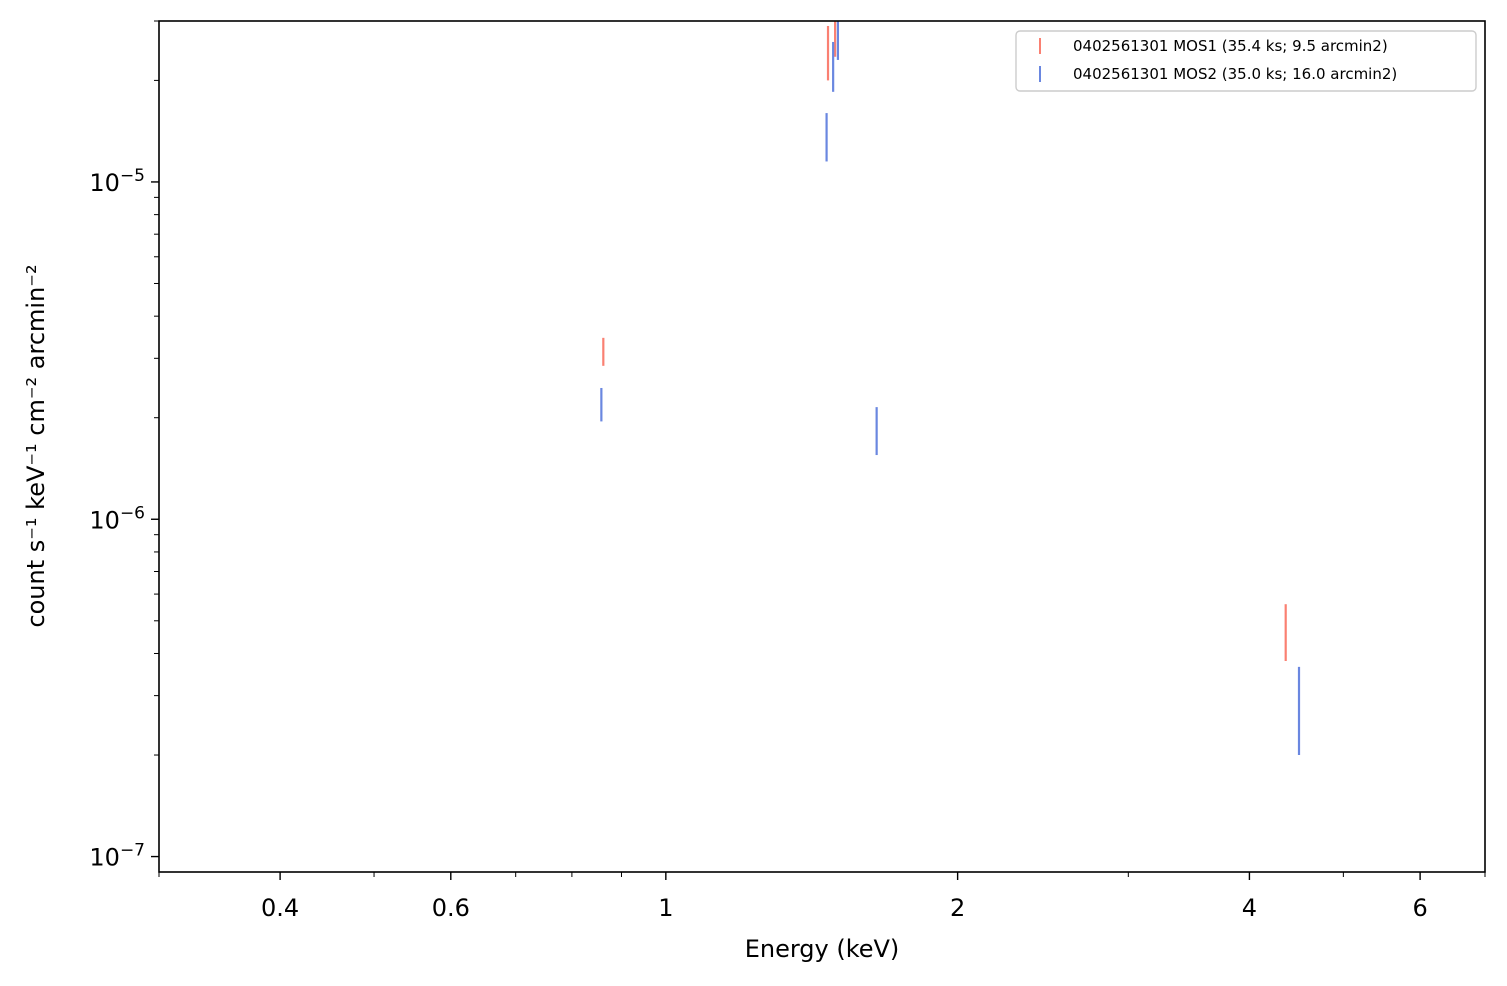  What do you see at coordinates (117, 856) in the screenshot?
I see `y-tick-label: 10⁻⁷` at bounding box center [117, 856].